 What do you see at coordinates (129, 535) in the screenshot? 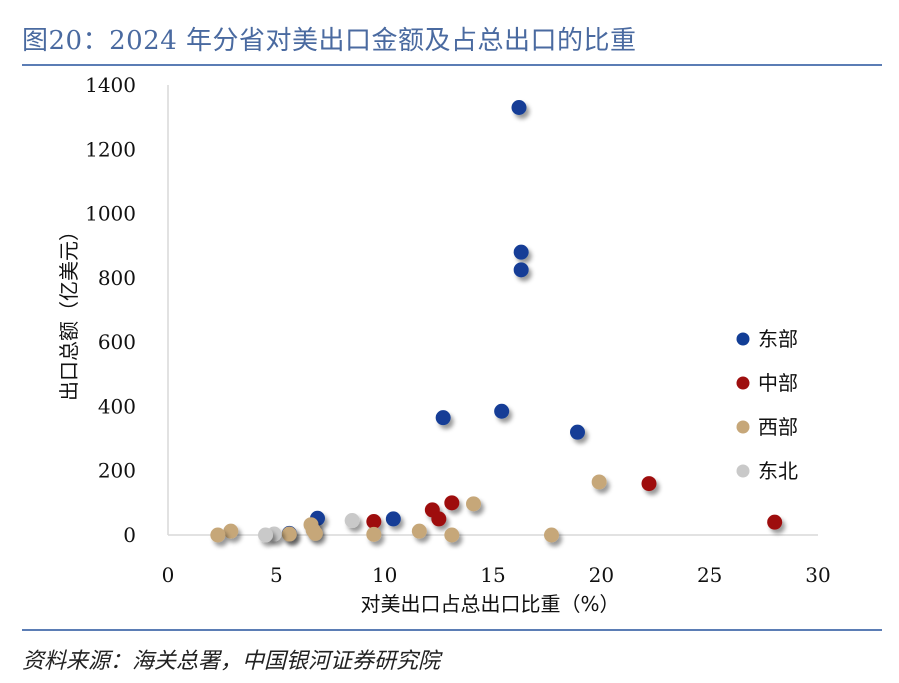
I see `y-tick-label: 0` at bounding box center [129, 535].